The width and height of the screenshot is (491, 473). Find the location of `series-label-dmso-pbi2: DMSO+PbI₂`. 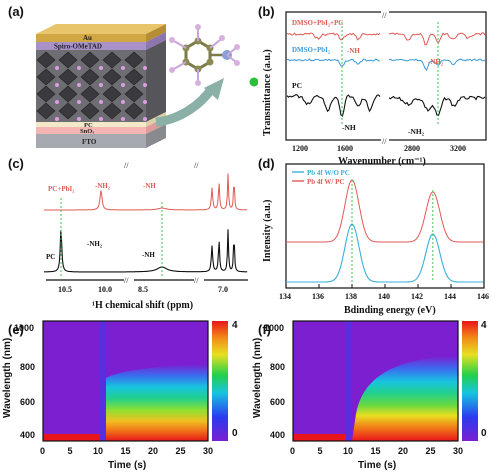

series-label-dmso-pbi2: DMSO+PbI₂ is located at coordinates (311, 50).